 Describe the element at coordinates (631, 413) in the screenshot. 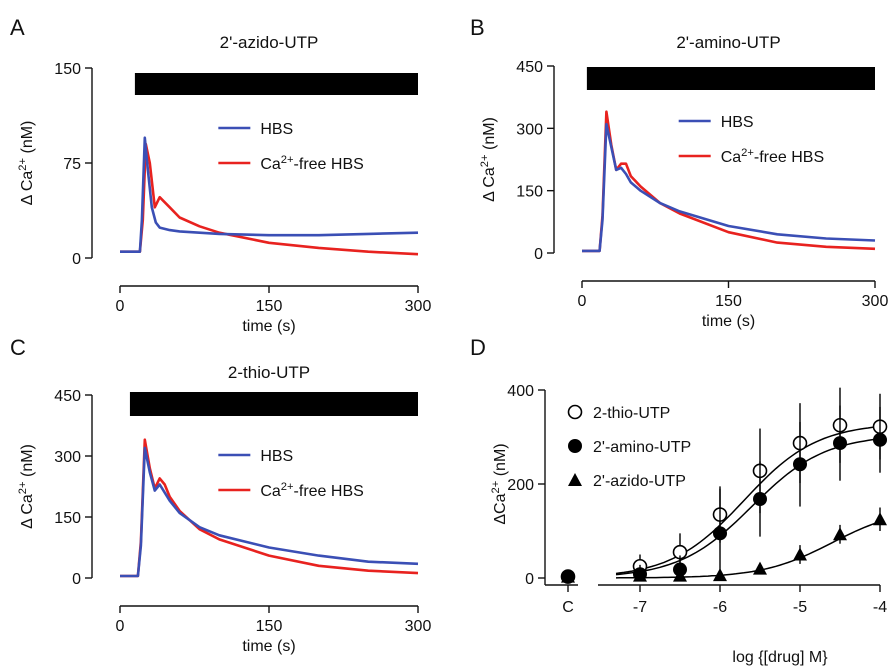

I see `legend-label: 2-thio-UTP` at that location.